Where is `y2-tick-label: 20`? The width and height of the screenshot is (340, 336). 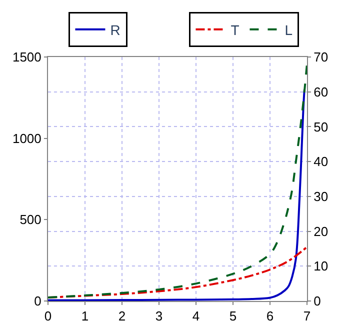
y2-tick-label: 20 is located at coordinates (321, 231).